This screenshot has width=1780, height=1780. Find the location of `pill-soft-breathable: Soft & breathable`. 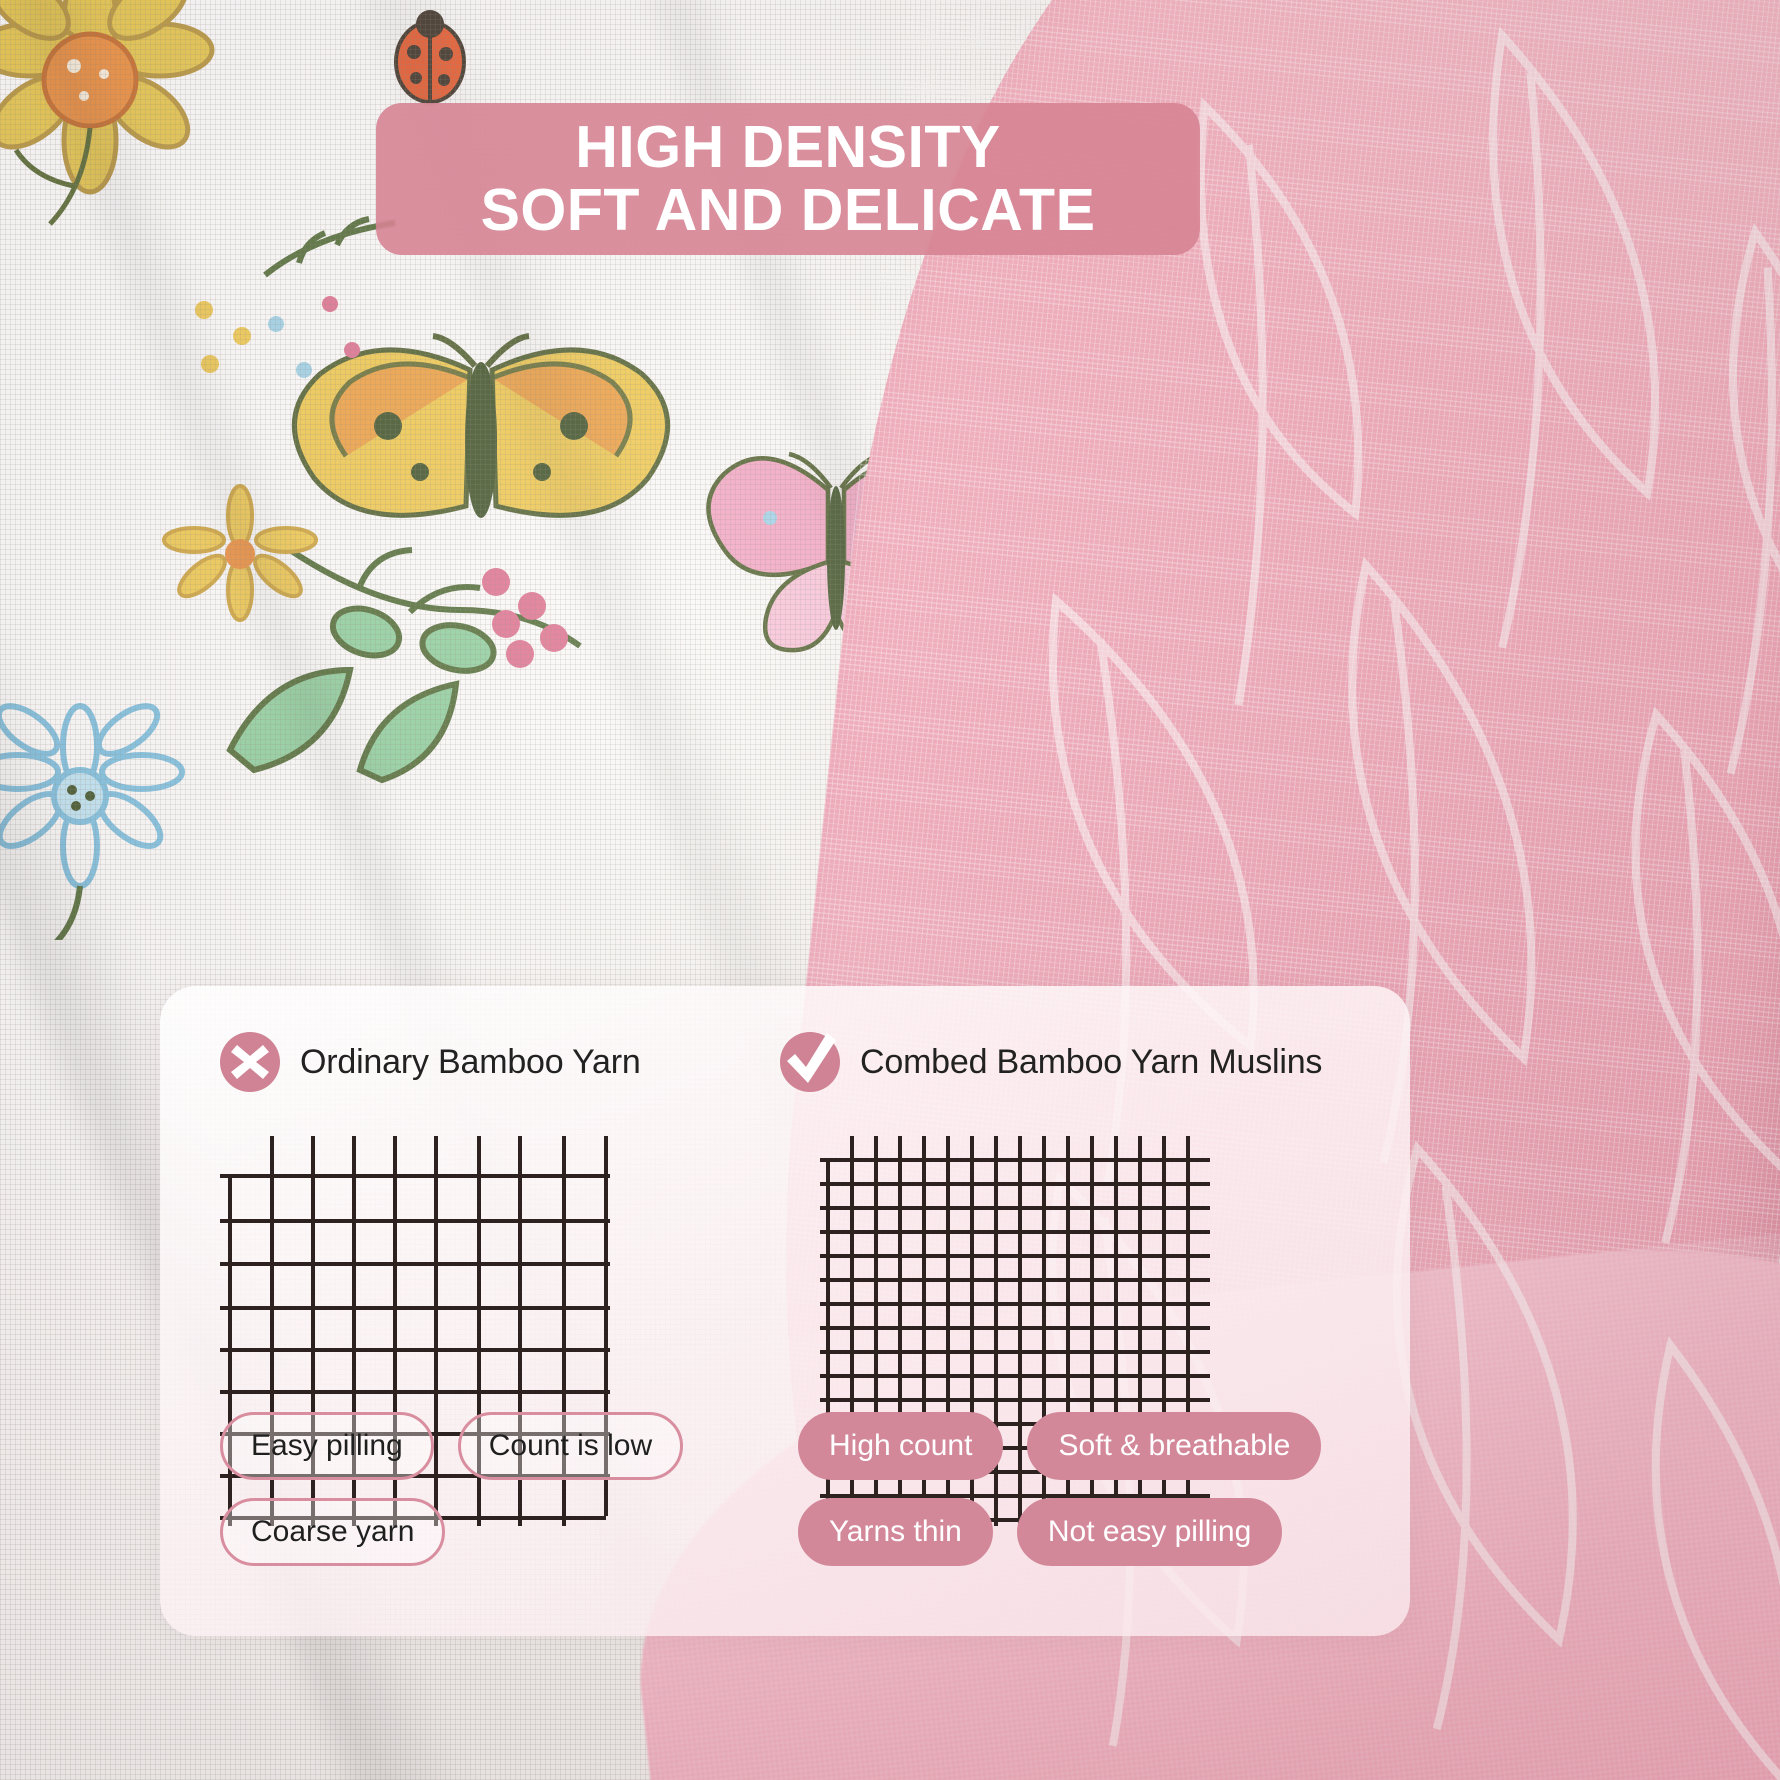

pill-soft-breathable: Soft & breathable is located at coordinates (1174, 1446).